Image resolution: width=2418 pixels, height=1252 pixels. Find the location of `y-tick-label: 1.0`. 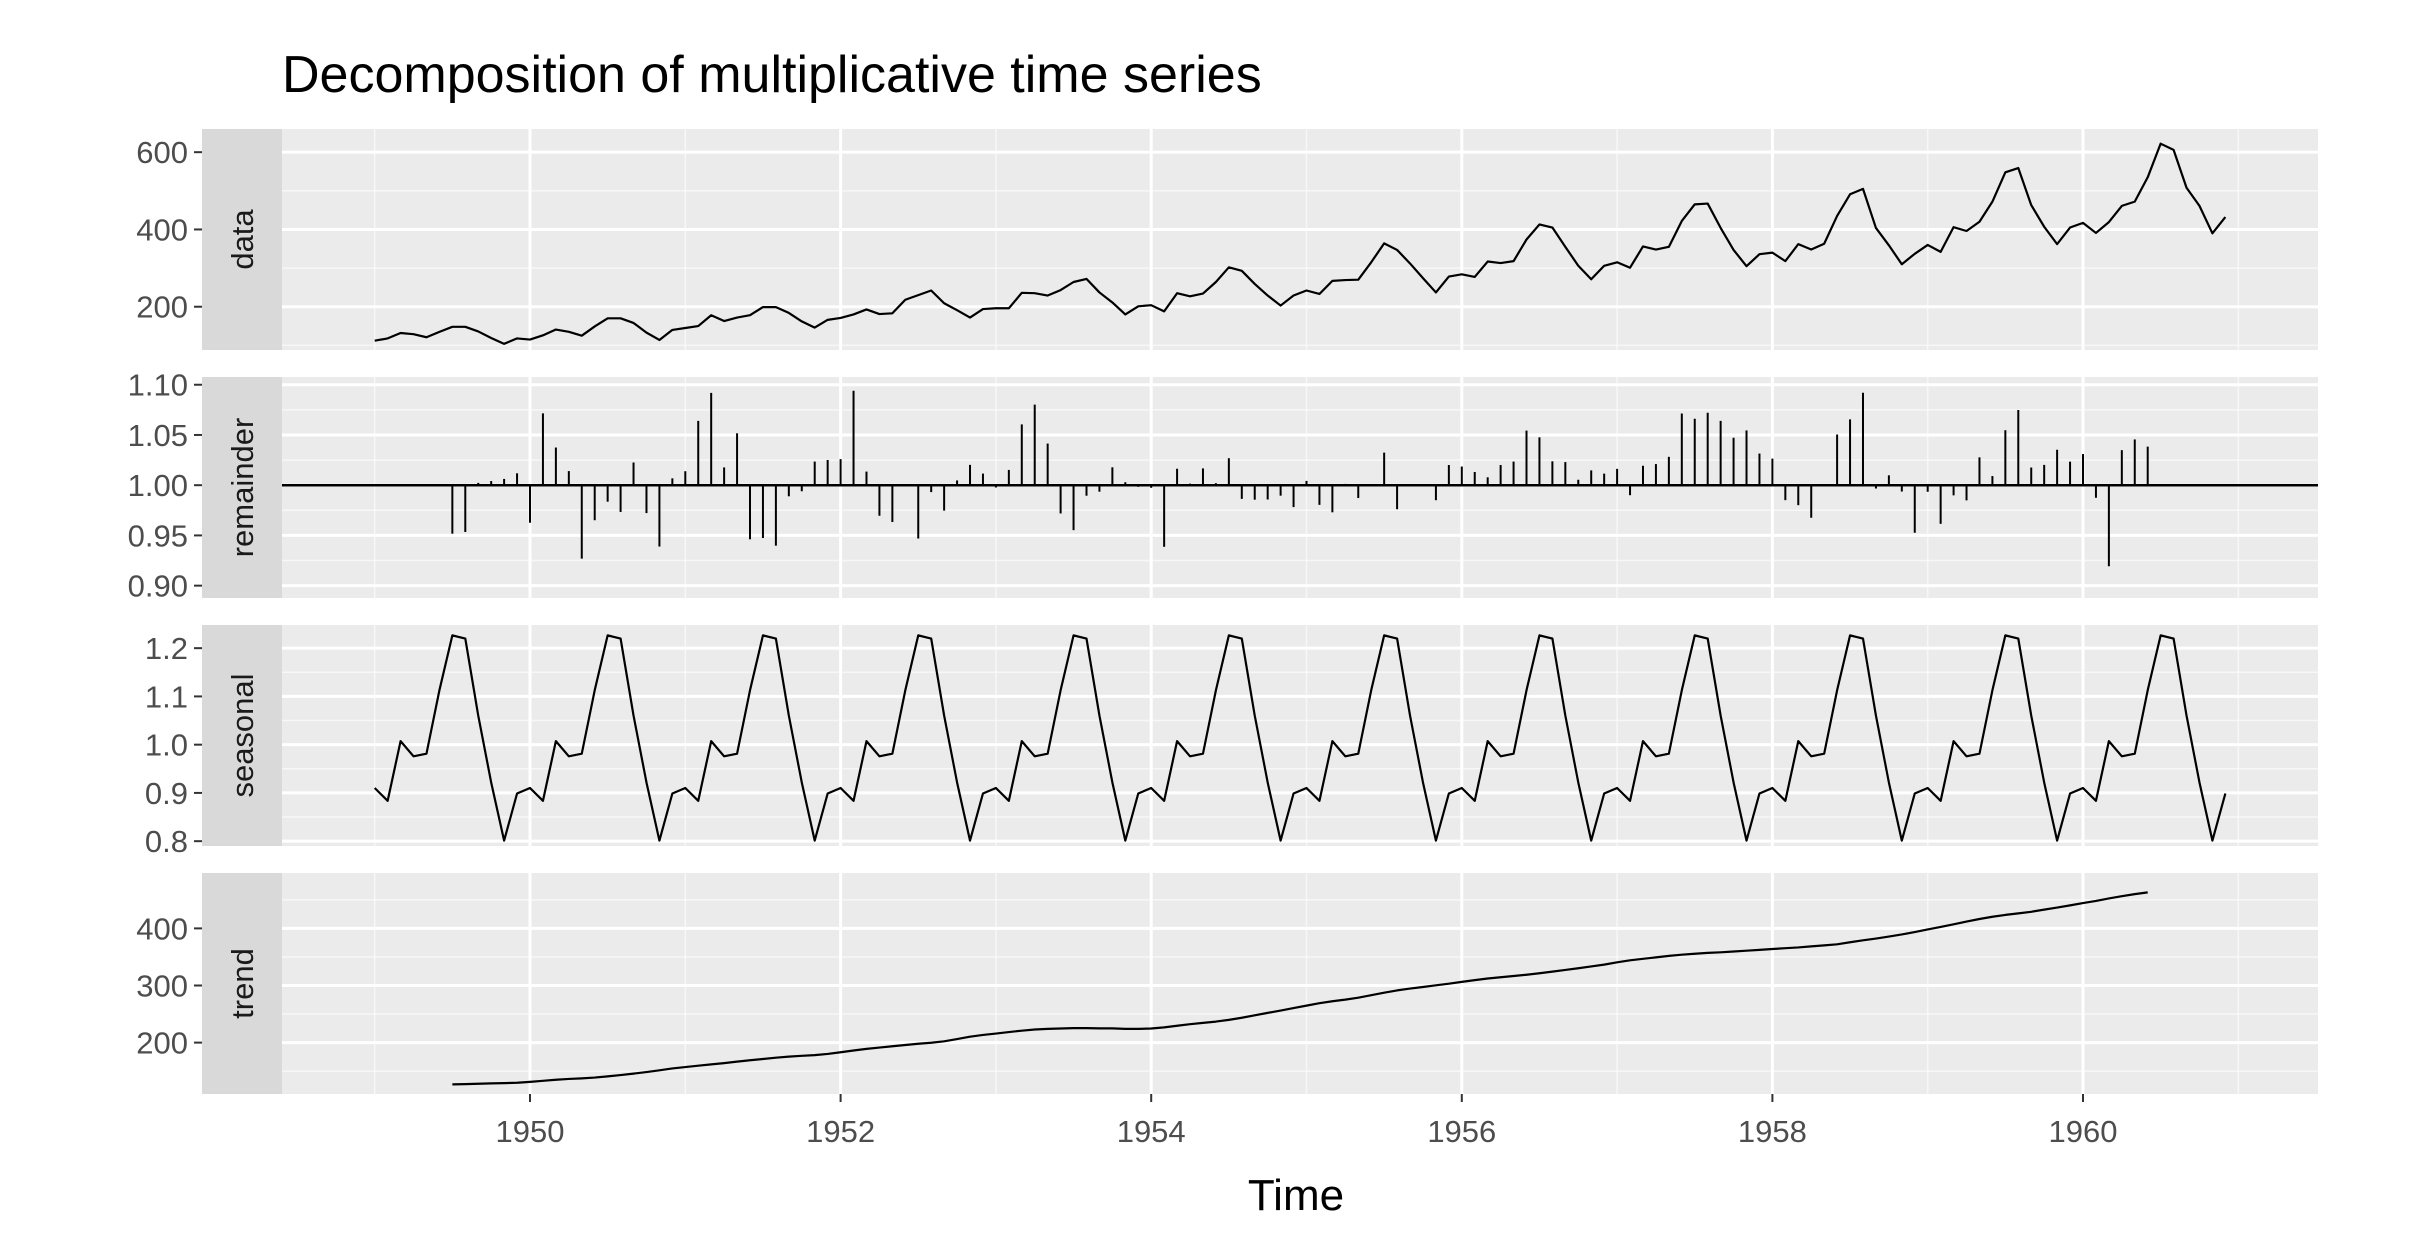

y-tick-label: 1.0 is located at coordinates (166, 745).